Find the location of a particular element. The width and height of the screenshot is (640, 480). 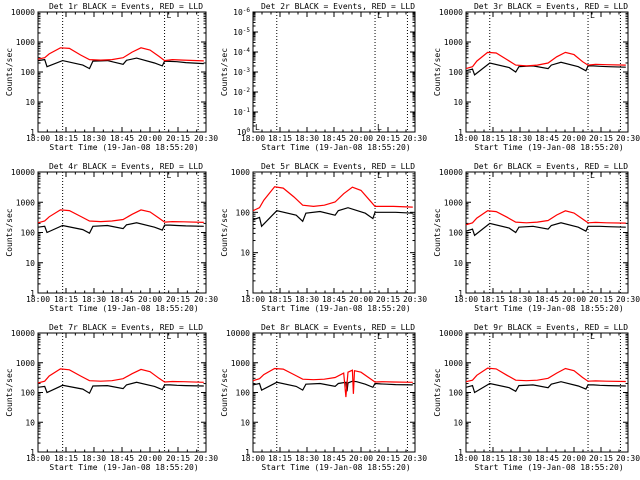

y-tick-label: 10⁻³ is located at coordinates (241, 72).